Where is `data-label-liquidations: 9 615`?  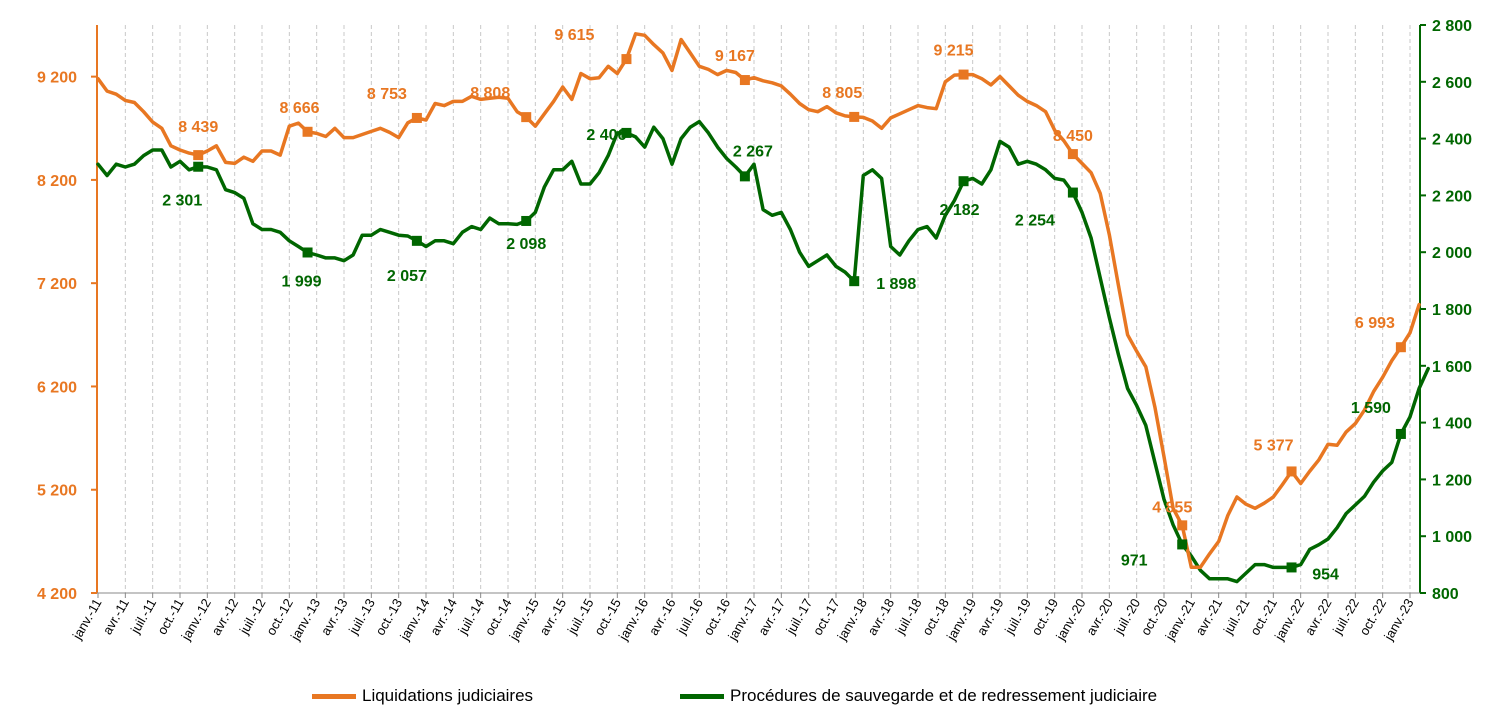
data-label-liquidations: 9 615 is located at coordinates (574, 35).